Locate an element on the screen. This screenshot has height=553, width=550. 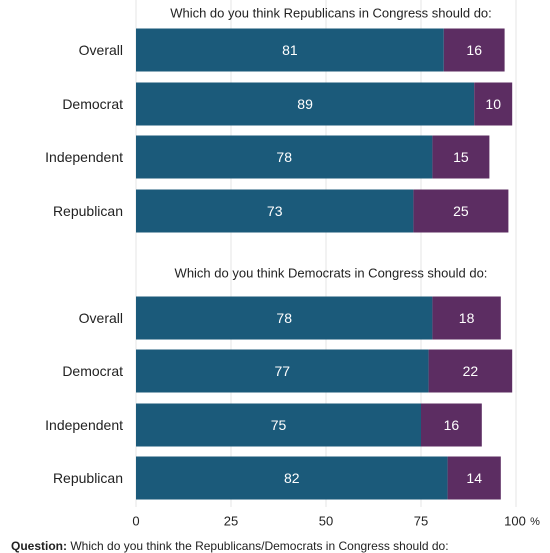
data-label: 73 is located at coordinates (275, 211).